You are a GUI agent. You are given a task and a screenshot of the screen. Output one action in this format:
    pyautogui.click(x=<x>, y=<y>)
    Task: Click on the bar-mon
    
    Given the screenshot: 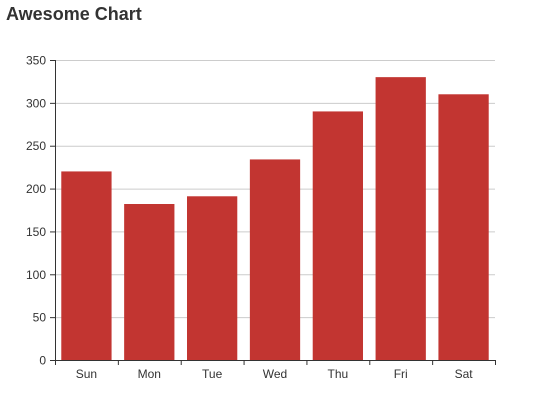 What is the action you would take?
    pyautogui.click(x=149, y=282)
    